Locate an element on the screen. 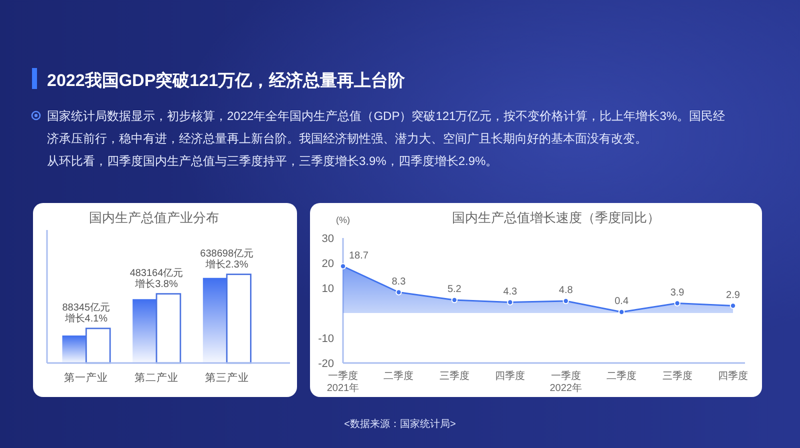 This screenshot has width=800, height=448. y-tick-label: -20 is located at coordinates (326, 364).